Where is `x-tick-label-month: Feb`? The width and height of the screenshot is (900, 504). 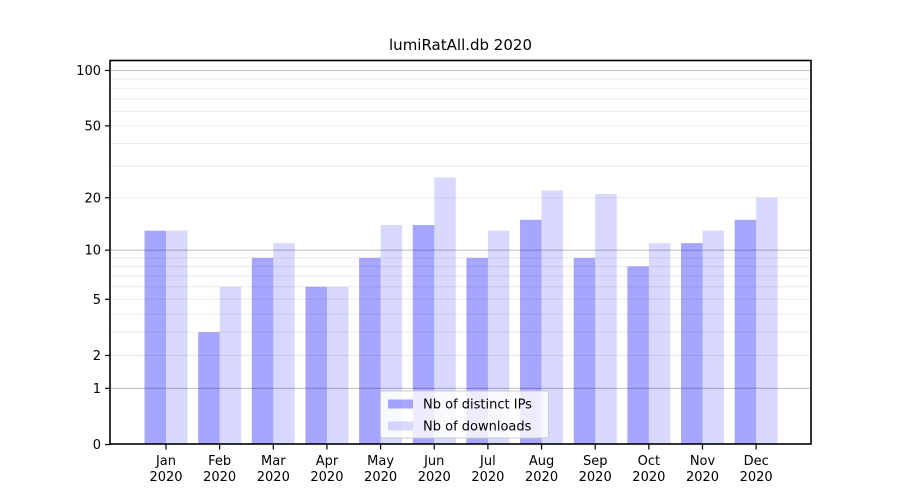
x-tick-label-month: Feb is located at coordinates (219, 461).